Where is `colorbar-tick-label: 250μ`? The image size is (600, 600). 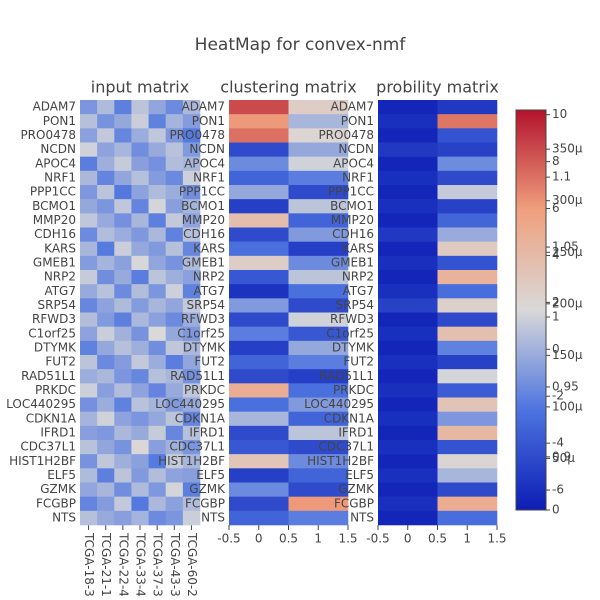 colorbar-tick-label: 250μ is located at coordinates (567, 252).